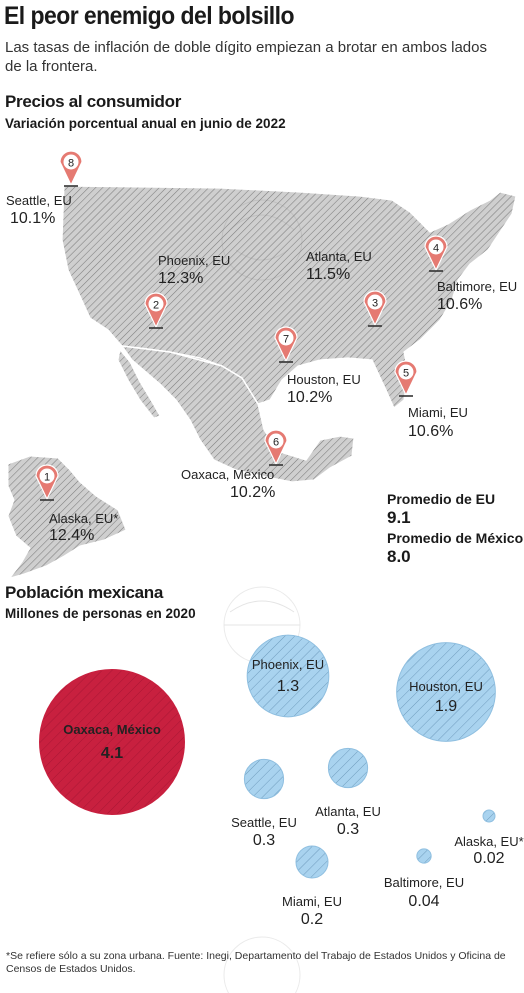 This screenshot has height=993, width=524. What do you see at coordinates (399, 517) in the screenshot?
I see `us-average-value: 9.1` at bounding box center [399, 517].